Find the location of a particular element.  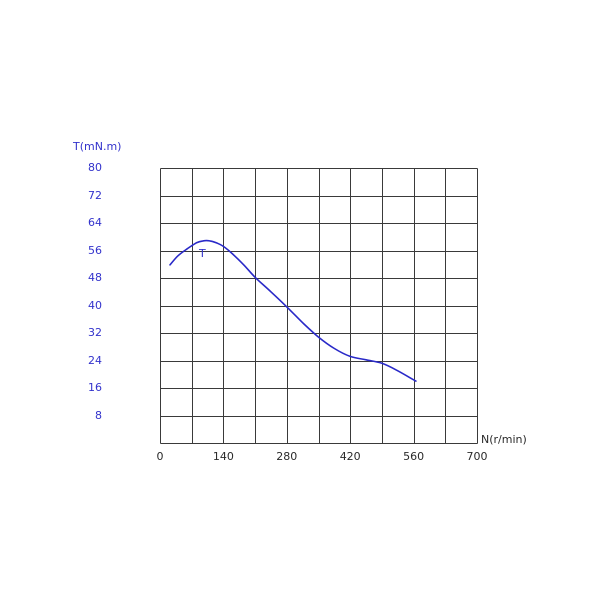

y-axis-tick-label: 80 is located at coordinates (95, 167).